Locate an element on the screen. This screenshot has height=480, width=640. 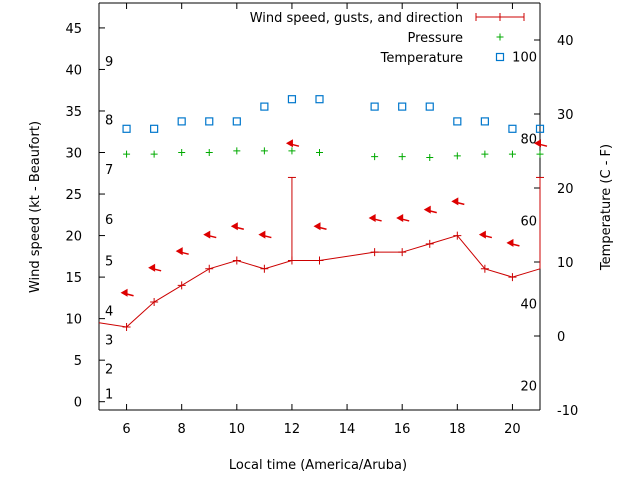
legend-symbol-pressure is located at coordinates (500, 37).